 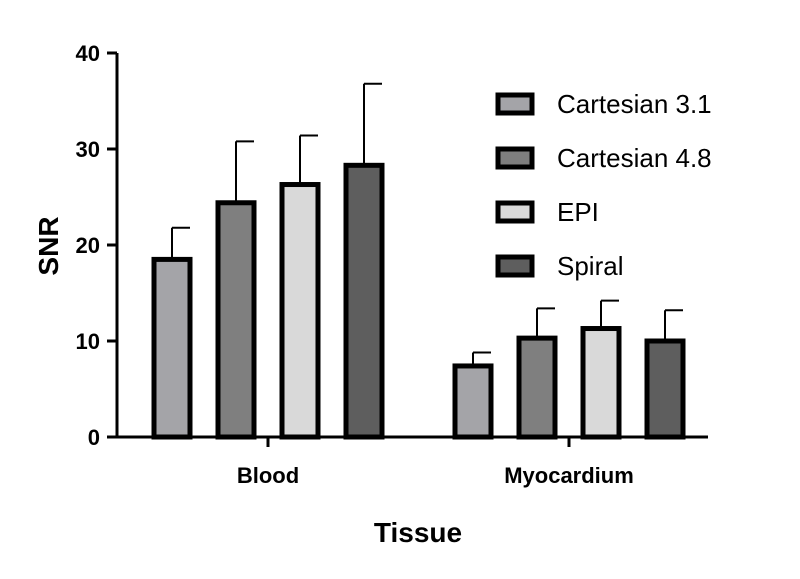 I want to click on legend-label: EPI, so click(x=578, y=212).